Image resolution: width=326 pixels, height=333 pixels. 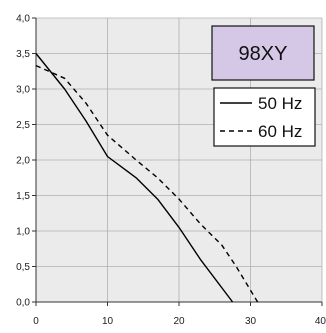 I want to click on x-tick-label: 40, so click(x=320, y=321).